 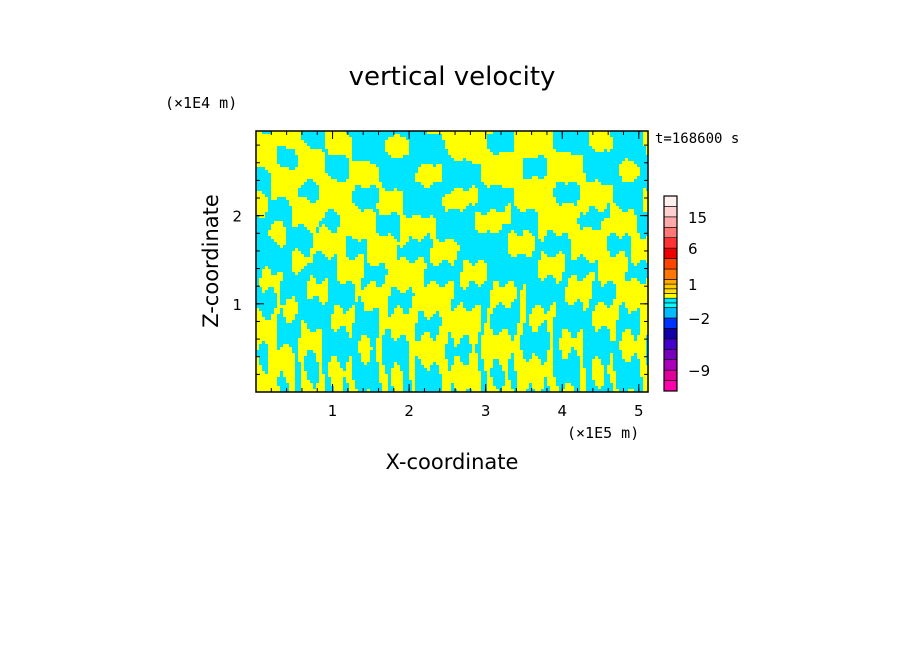 I want to click on x-tick-label: 2, so click(x=409, y=411).